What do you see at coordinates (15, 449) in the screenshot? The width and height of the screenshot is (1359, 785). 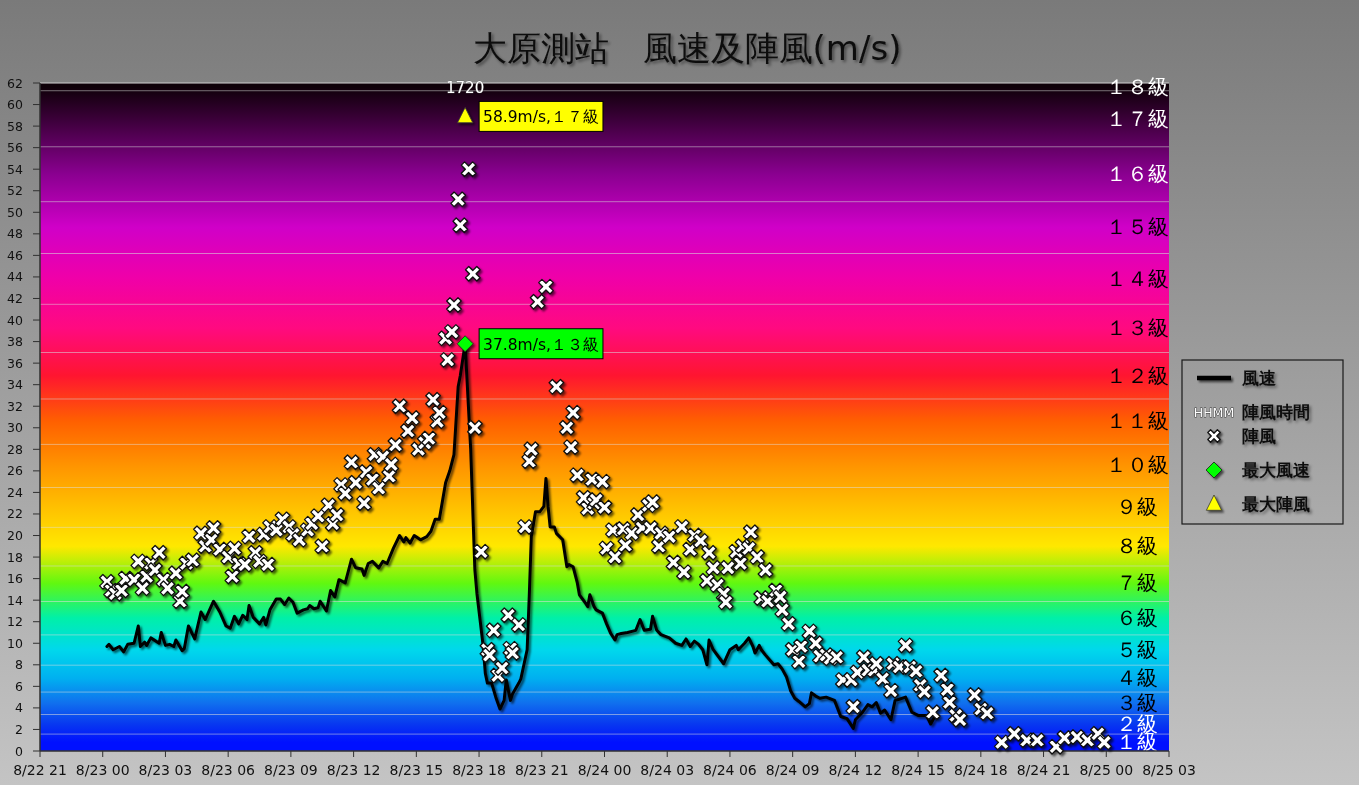 I see `y-tick-label: 28` at bounding box center [15, 449].